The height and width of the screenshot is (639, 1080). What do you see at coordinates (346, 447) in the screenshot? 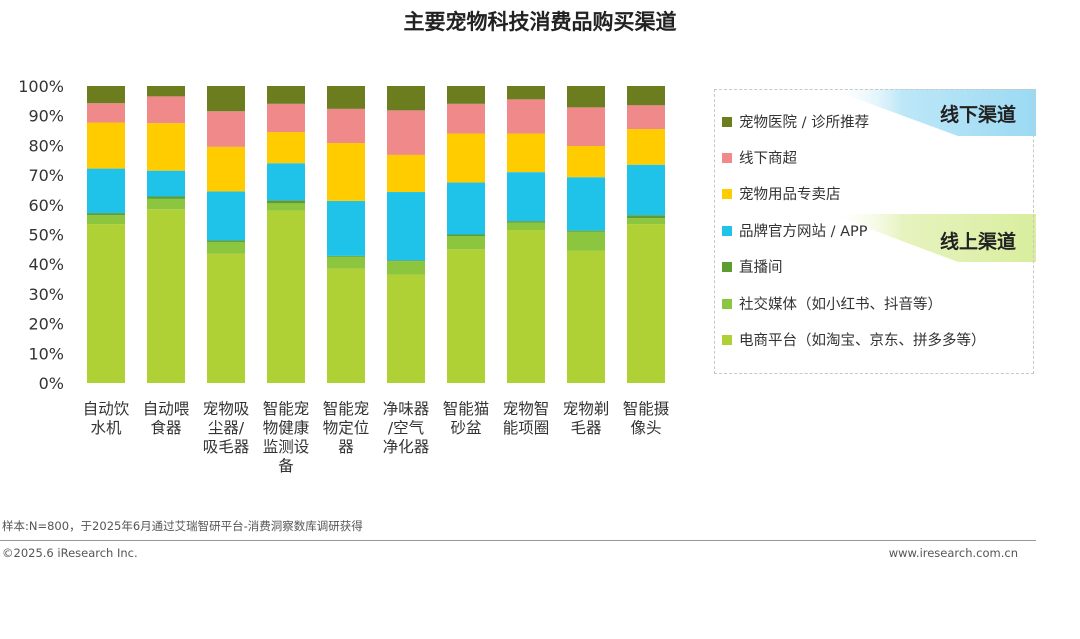
I see `x-tick-label: 器` at bounding box center [346, 447].